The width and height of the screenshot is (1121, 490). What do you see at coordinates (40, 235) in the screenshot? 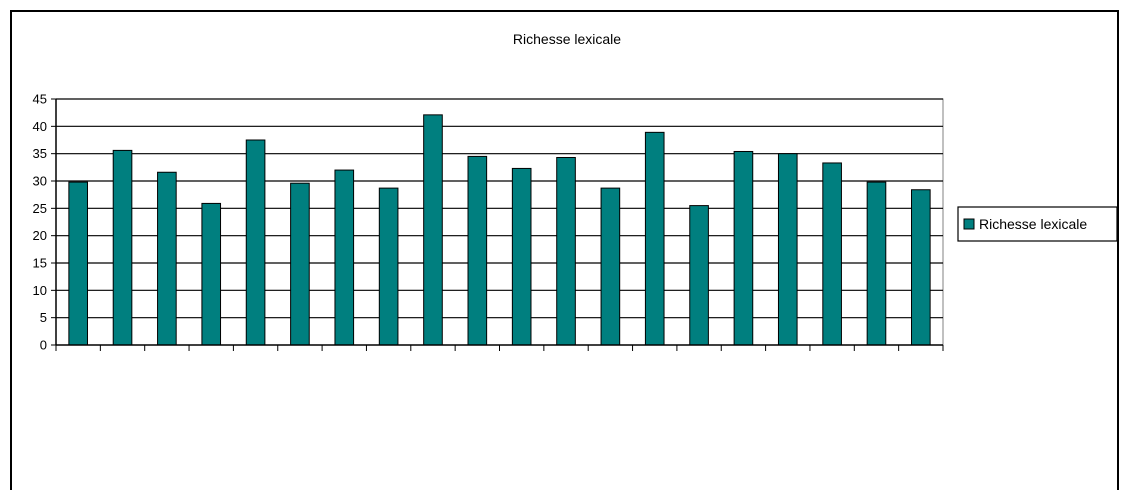
I see `y-tick-label: 20` at bounding box center [40, 235].